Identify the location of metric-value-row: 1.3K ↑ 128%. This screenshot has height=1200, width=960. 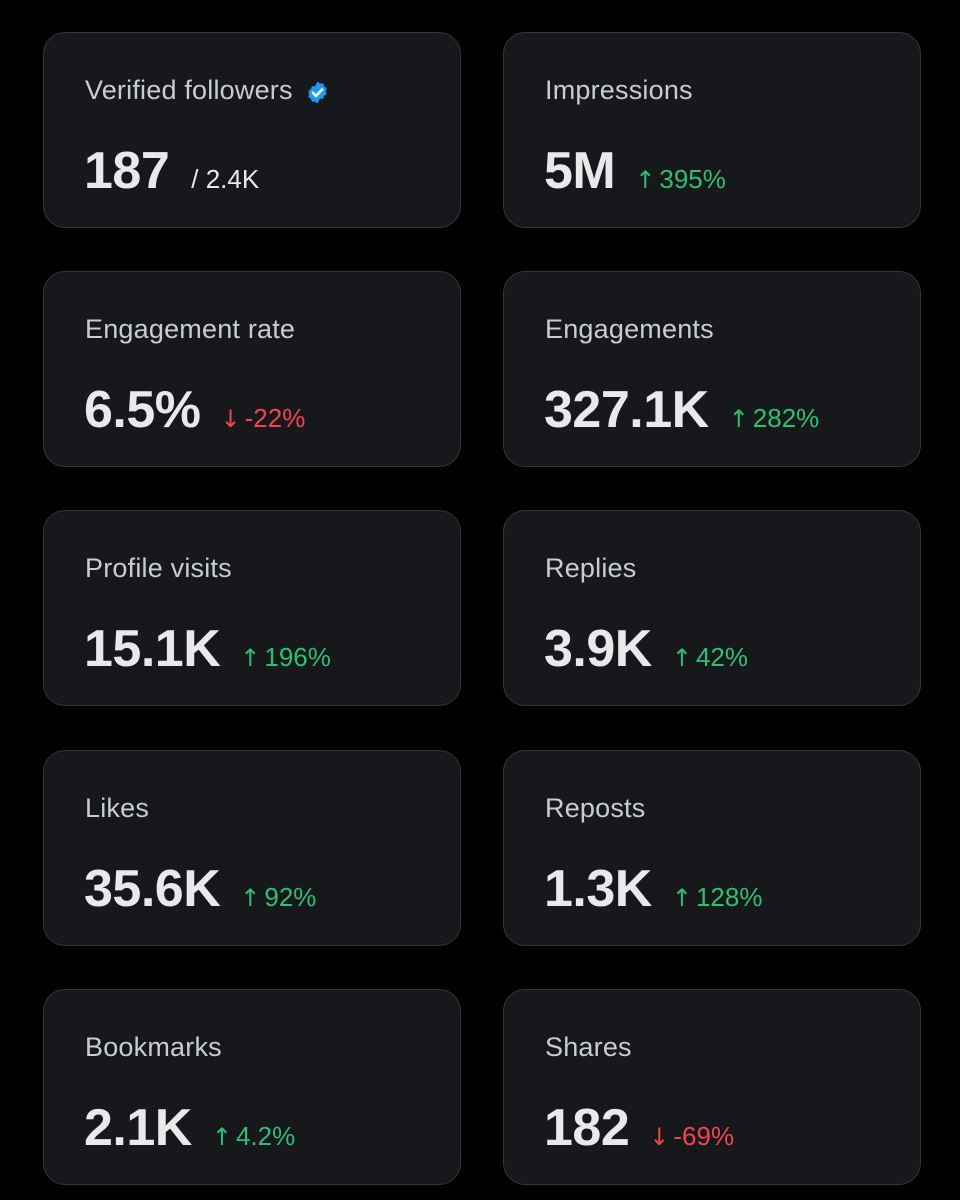
(653, 889).